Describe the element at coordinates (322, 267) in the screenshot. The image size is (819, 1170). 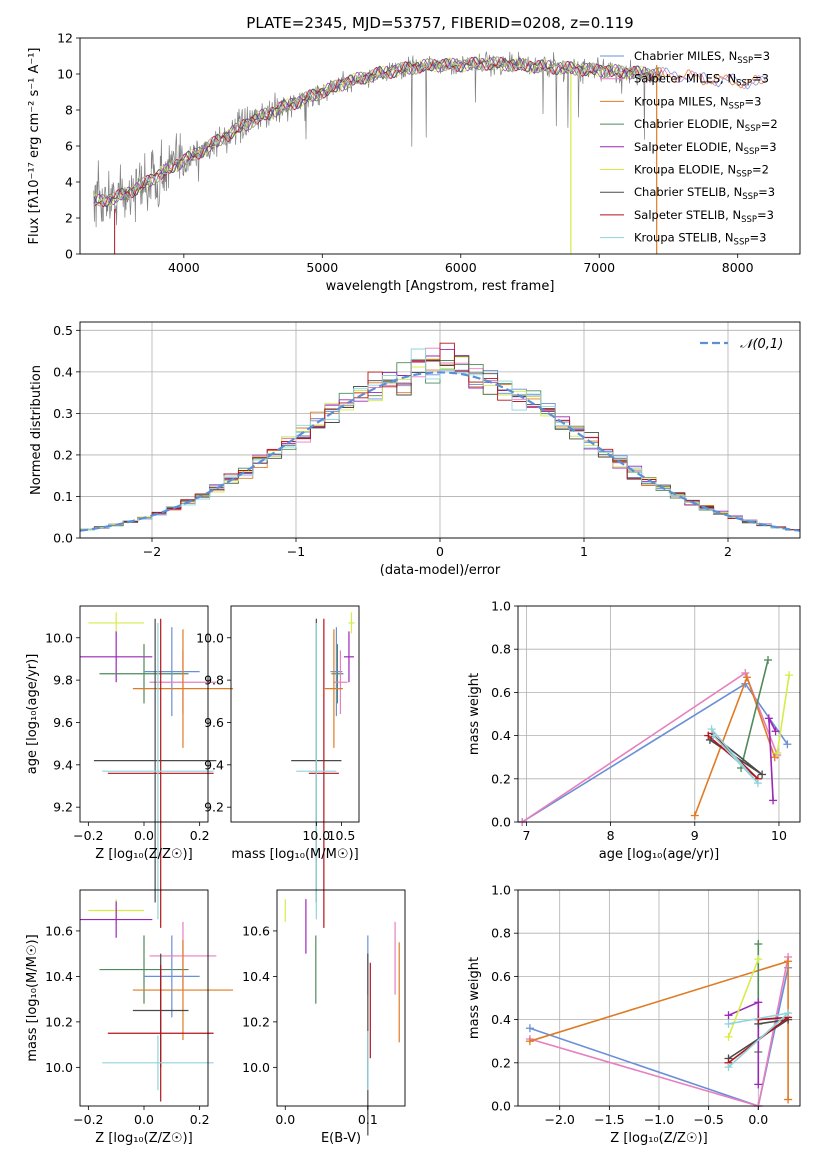
I see `x-tick-label: 5000` at that location.